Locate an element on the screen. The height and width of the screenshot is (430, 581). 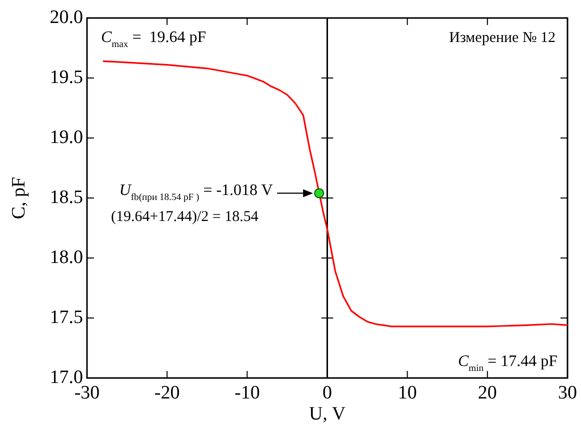
annotation: (19.64+17.44)/2 = 18.54 is located at coordinates (185, 217).